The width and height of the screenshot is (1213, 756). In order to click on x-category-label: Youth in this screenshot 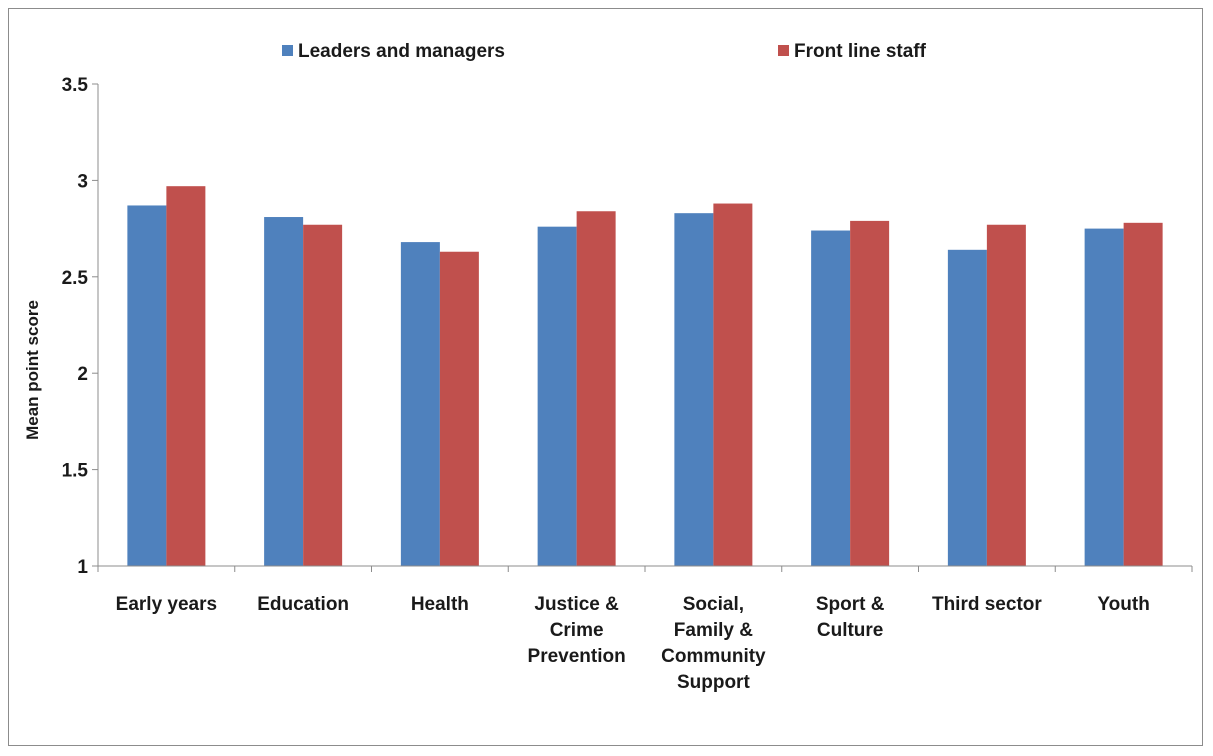, I will do `click(1123, 604)`.